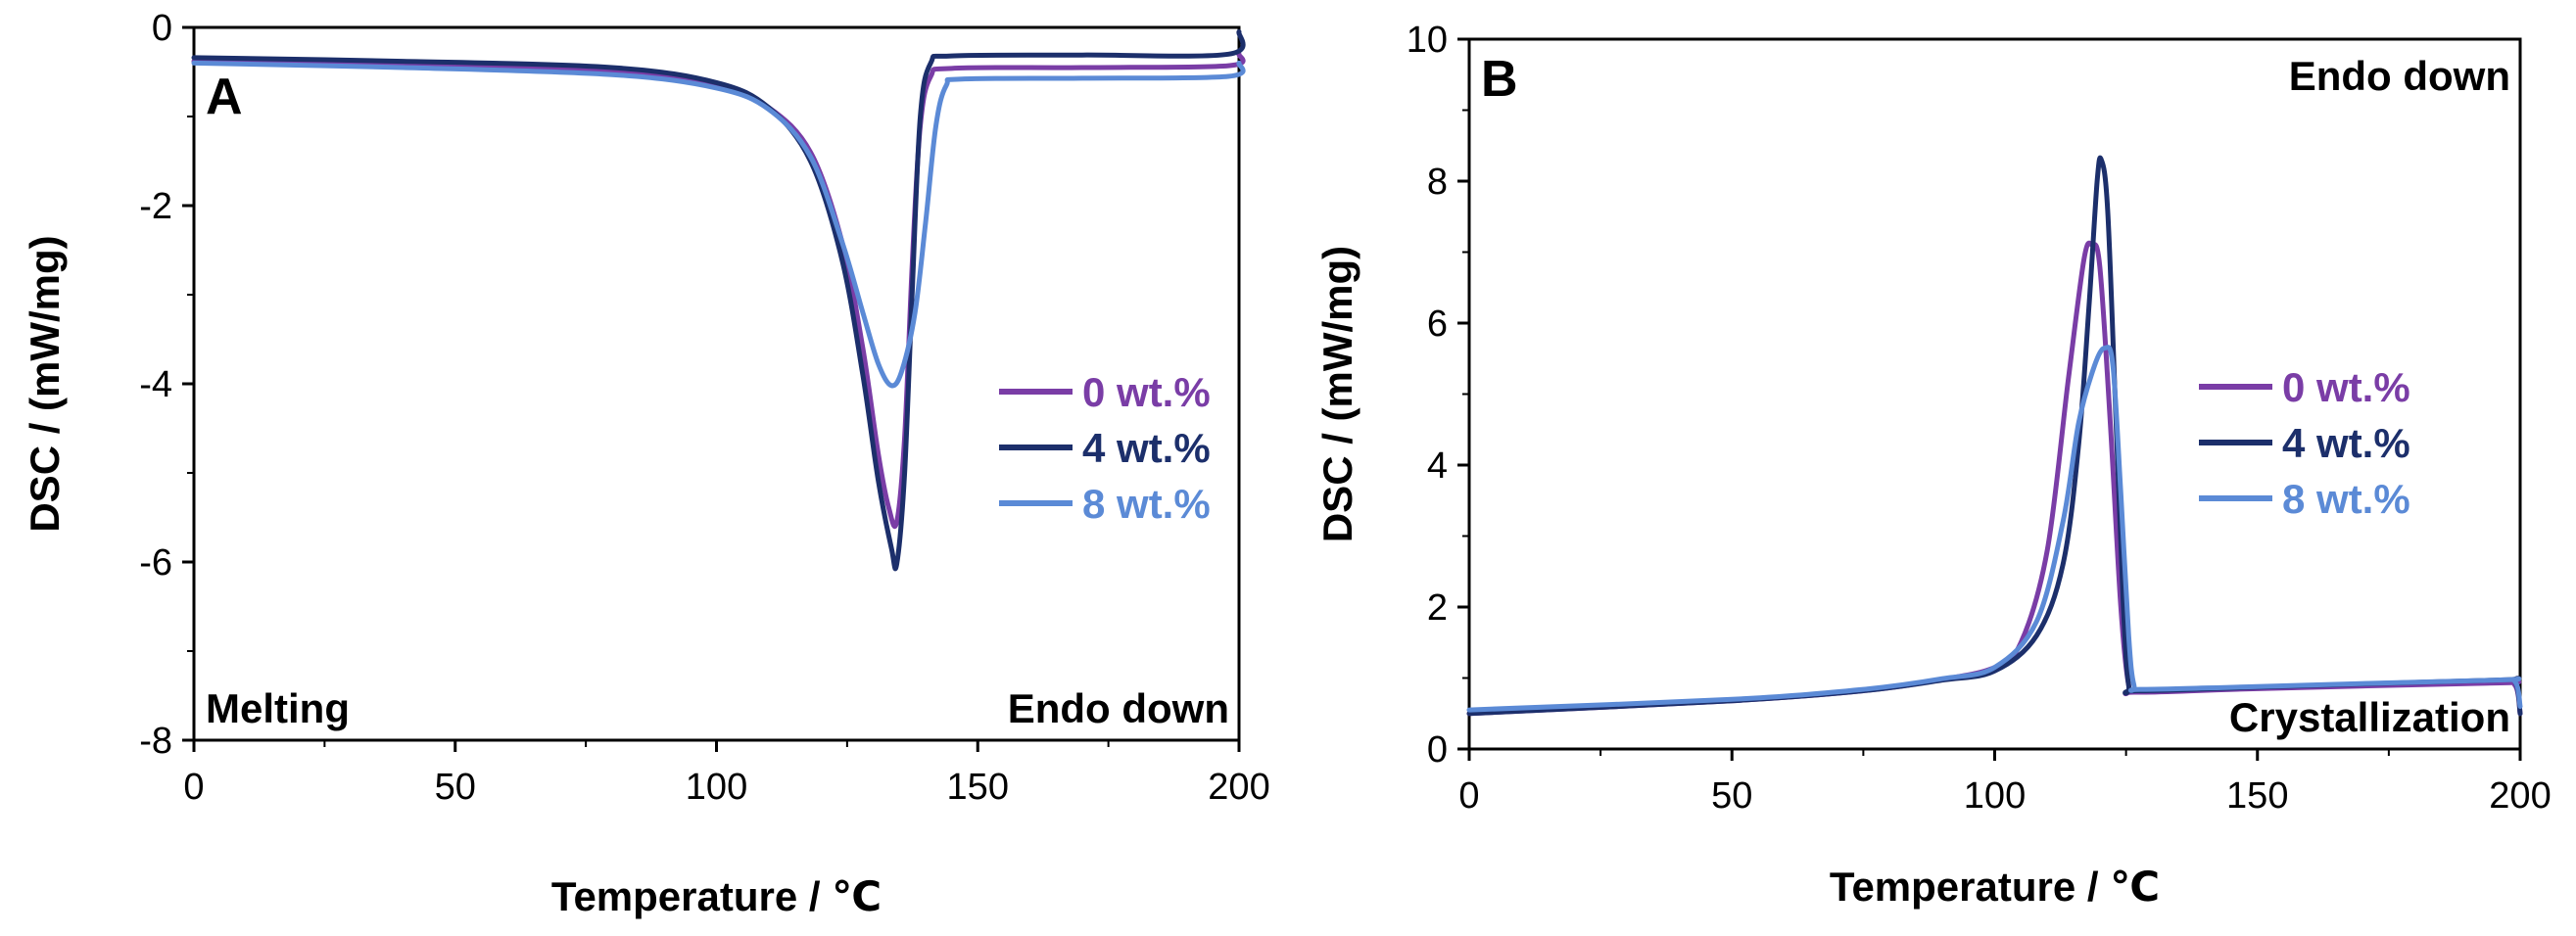  I want to click on y-tick-label: -8, so click(155, 741).